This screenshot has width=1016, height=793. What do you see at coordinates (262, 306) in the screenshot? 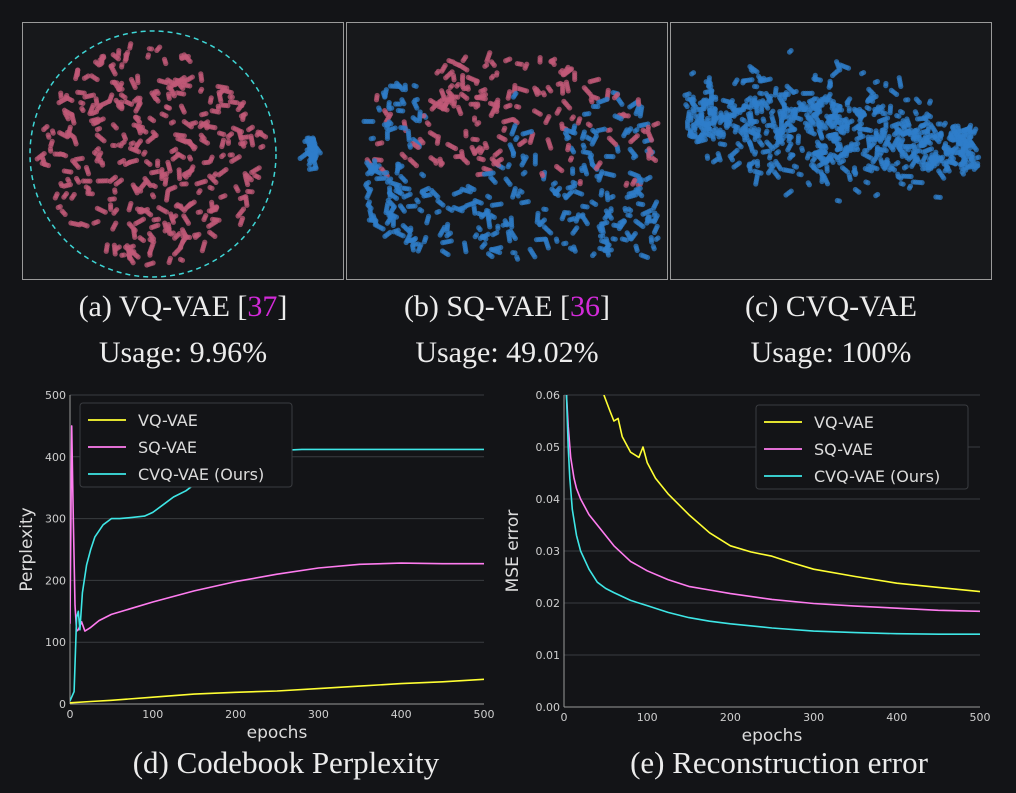
I see `citation-link: 37` at bounding box center [262, 306].